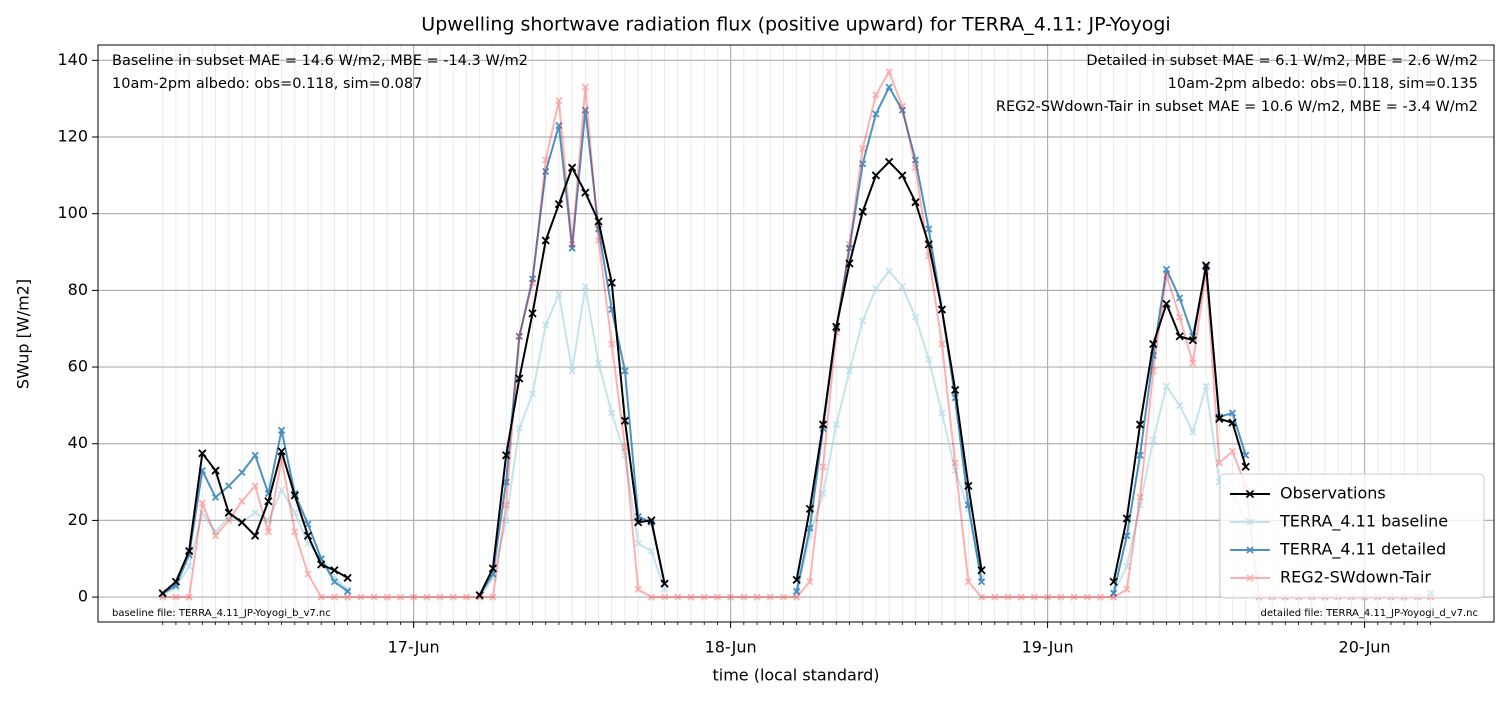 The width and height of the screenshot is (1507, 701). What do you see at coordinates (1355, 577) in the screenshot?
I see `legend-label: REG2-SWdown-Tair` at bounding box center [1355, 577].